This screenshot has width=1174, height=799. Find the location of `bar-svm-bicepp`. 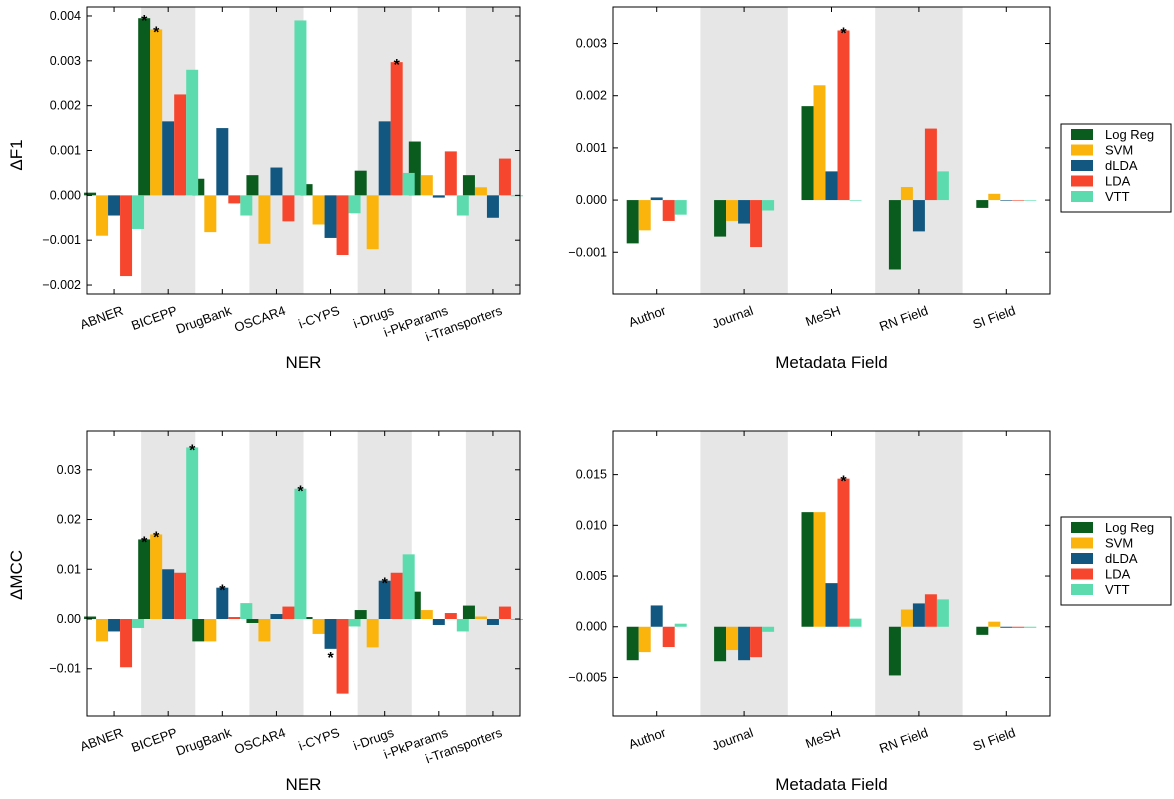

bar-svm-bicepp is located at coordinates (156, 577).